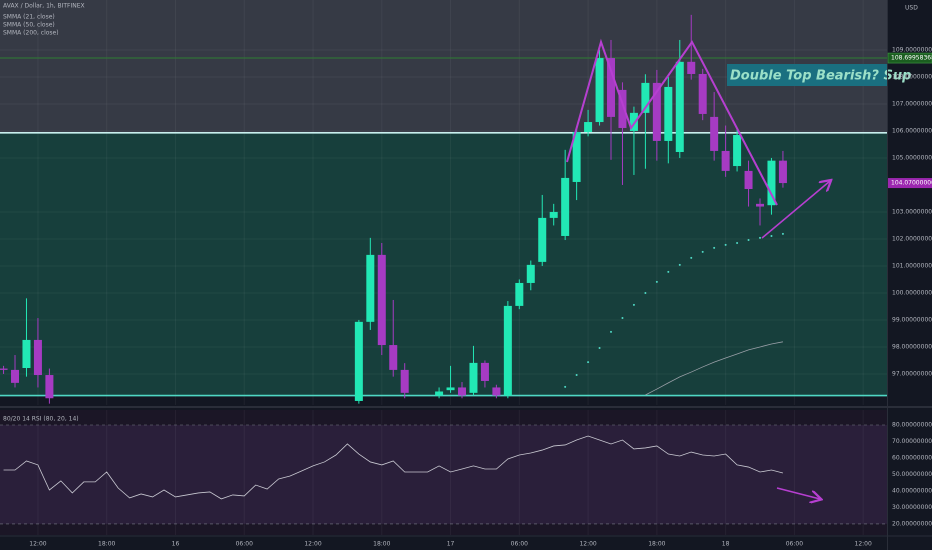  What do you see at coordinates (176, 544) in the screenshot?
I see `x-tick-label: 16` at bounding box center [176, 544].